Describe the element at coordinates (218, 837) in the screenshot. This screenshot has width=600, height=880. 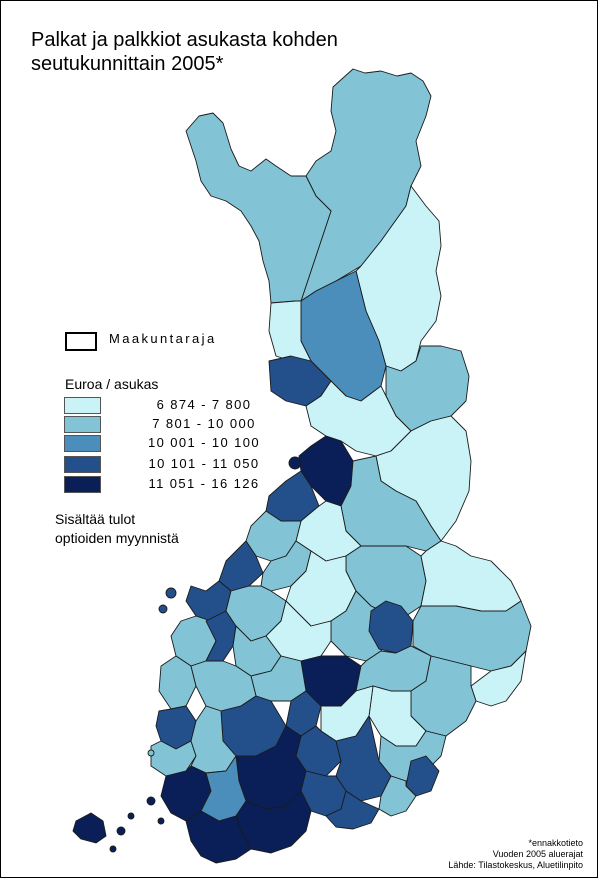
I see `region-raasepori` at that location.